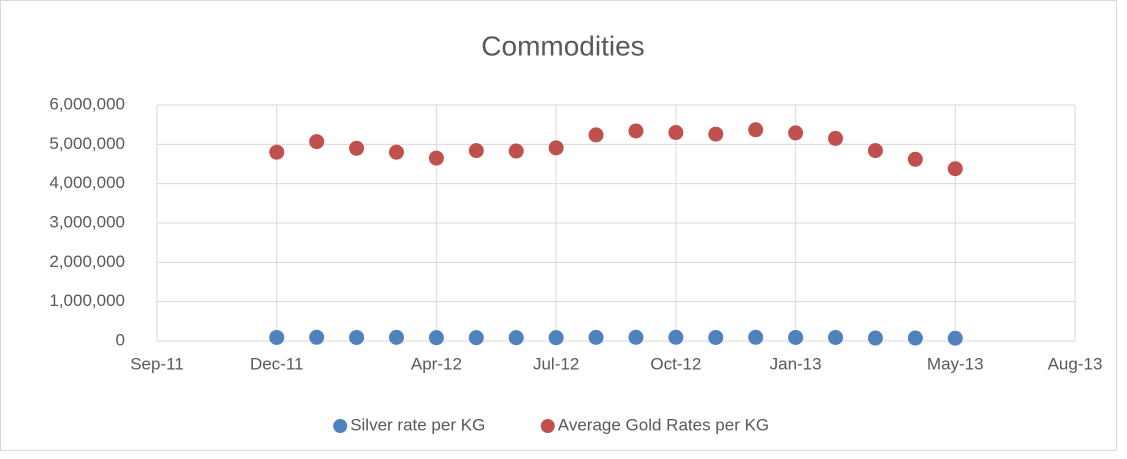  Describe the element at coordinates (87, 300) in the screenshot. I see `y-tick-label: 1,000,000` at that location.